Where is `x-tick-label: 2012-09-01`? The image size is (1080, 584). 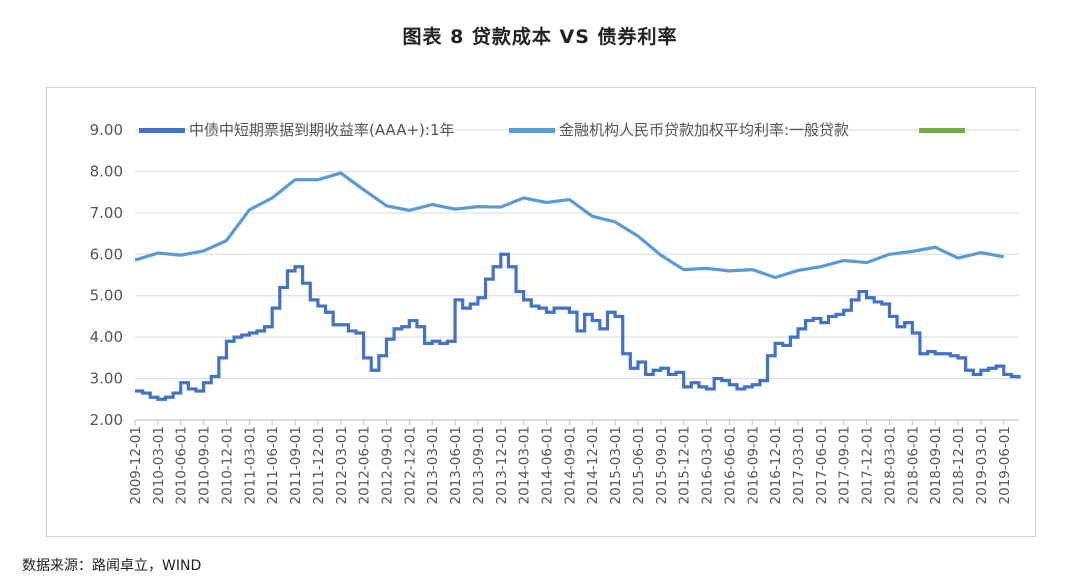 x-tick-label: 2012-09-01 is located at coordinates (387, 465).